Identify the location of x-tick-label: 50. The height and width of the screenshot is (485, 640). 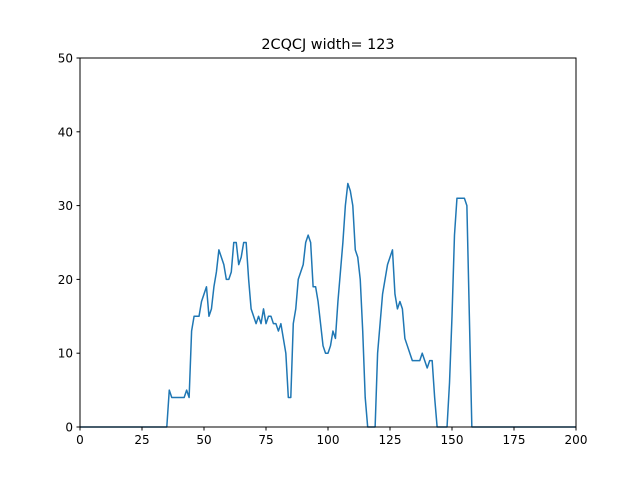
(203, 440).